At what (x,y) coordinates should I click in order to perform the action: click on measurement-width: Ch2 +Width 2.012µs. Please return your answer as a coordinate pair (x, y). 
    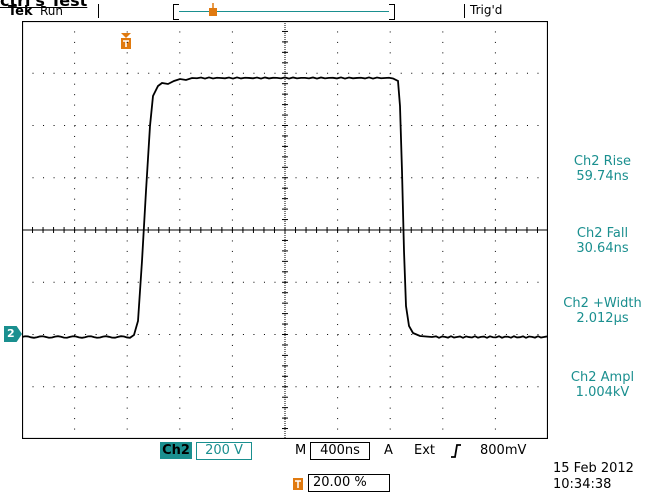
    Looking at the image, I should click on (602, 311).